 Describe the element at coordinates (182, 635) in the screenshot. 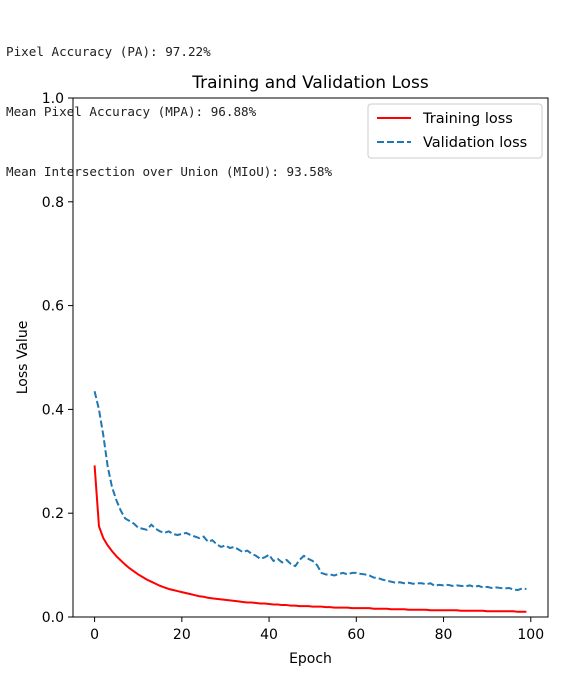

I see `x-tick-label: 20` at that location.